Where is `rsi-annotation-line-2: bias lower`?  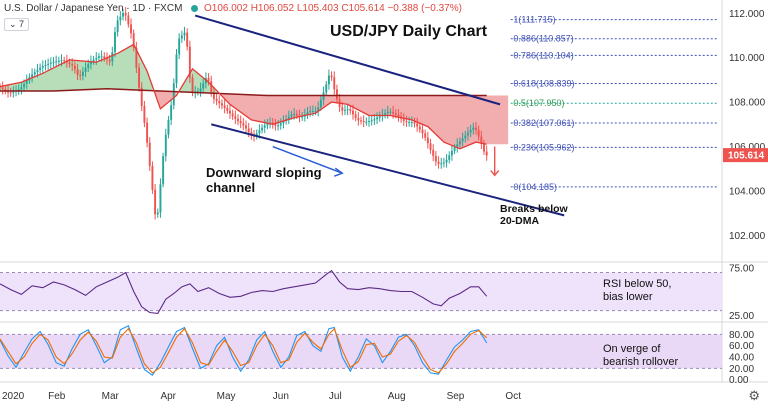
rsi-annotation-line-2: bias lower is located at coordinates (628, 297).